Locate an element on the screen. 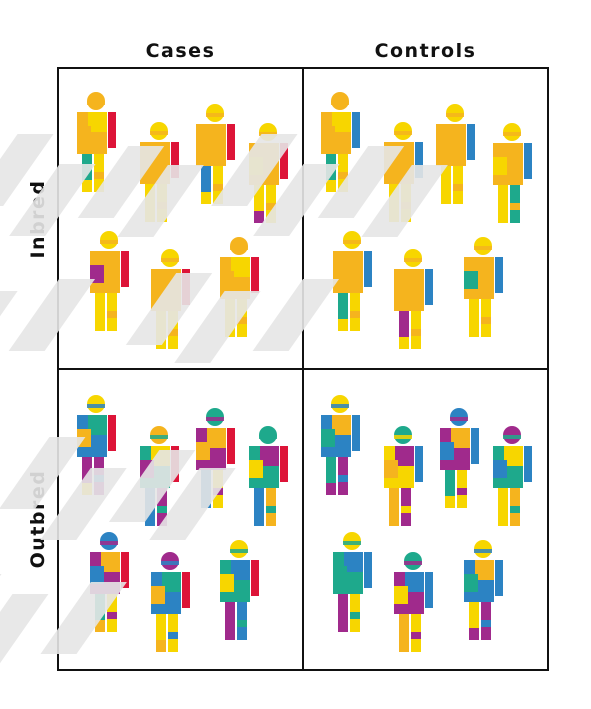  column-label-cases: Cases is located at coordinates (180, 51).